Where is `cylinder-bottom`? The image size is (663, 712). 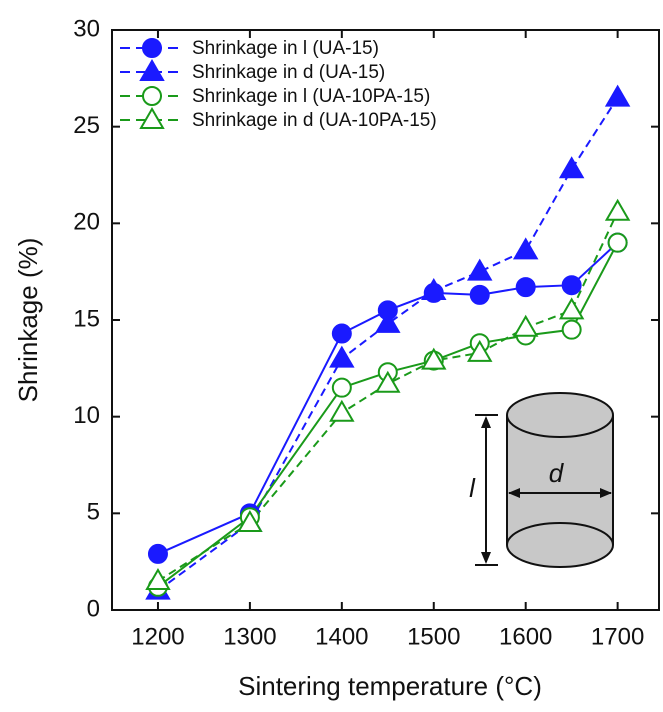
cylinder-bottom is located at coordinates (560, 556).